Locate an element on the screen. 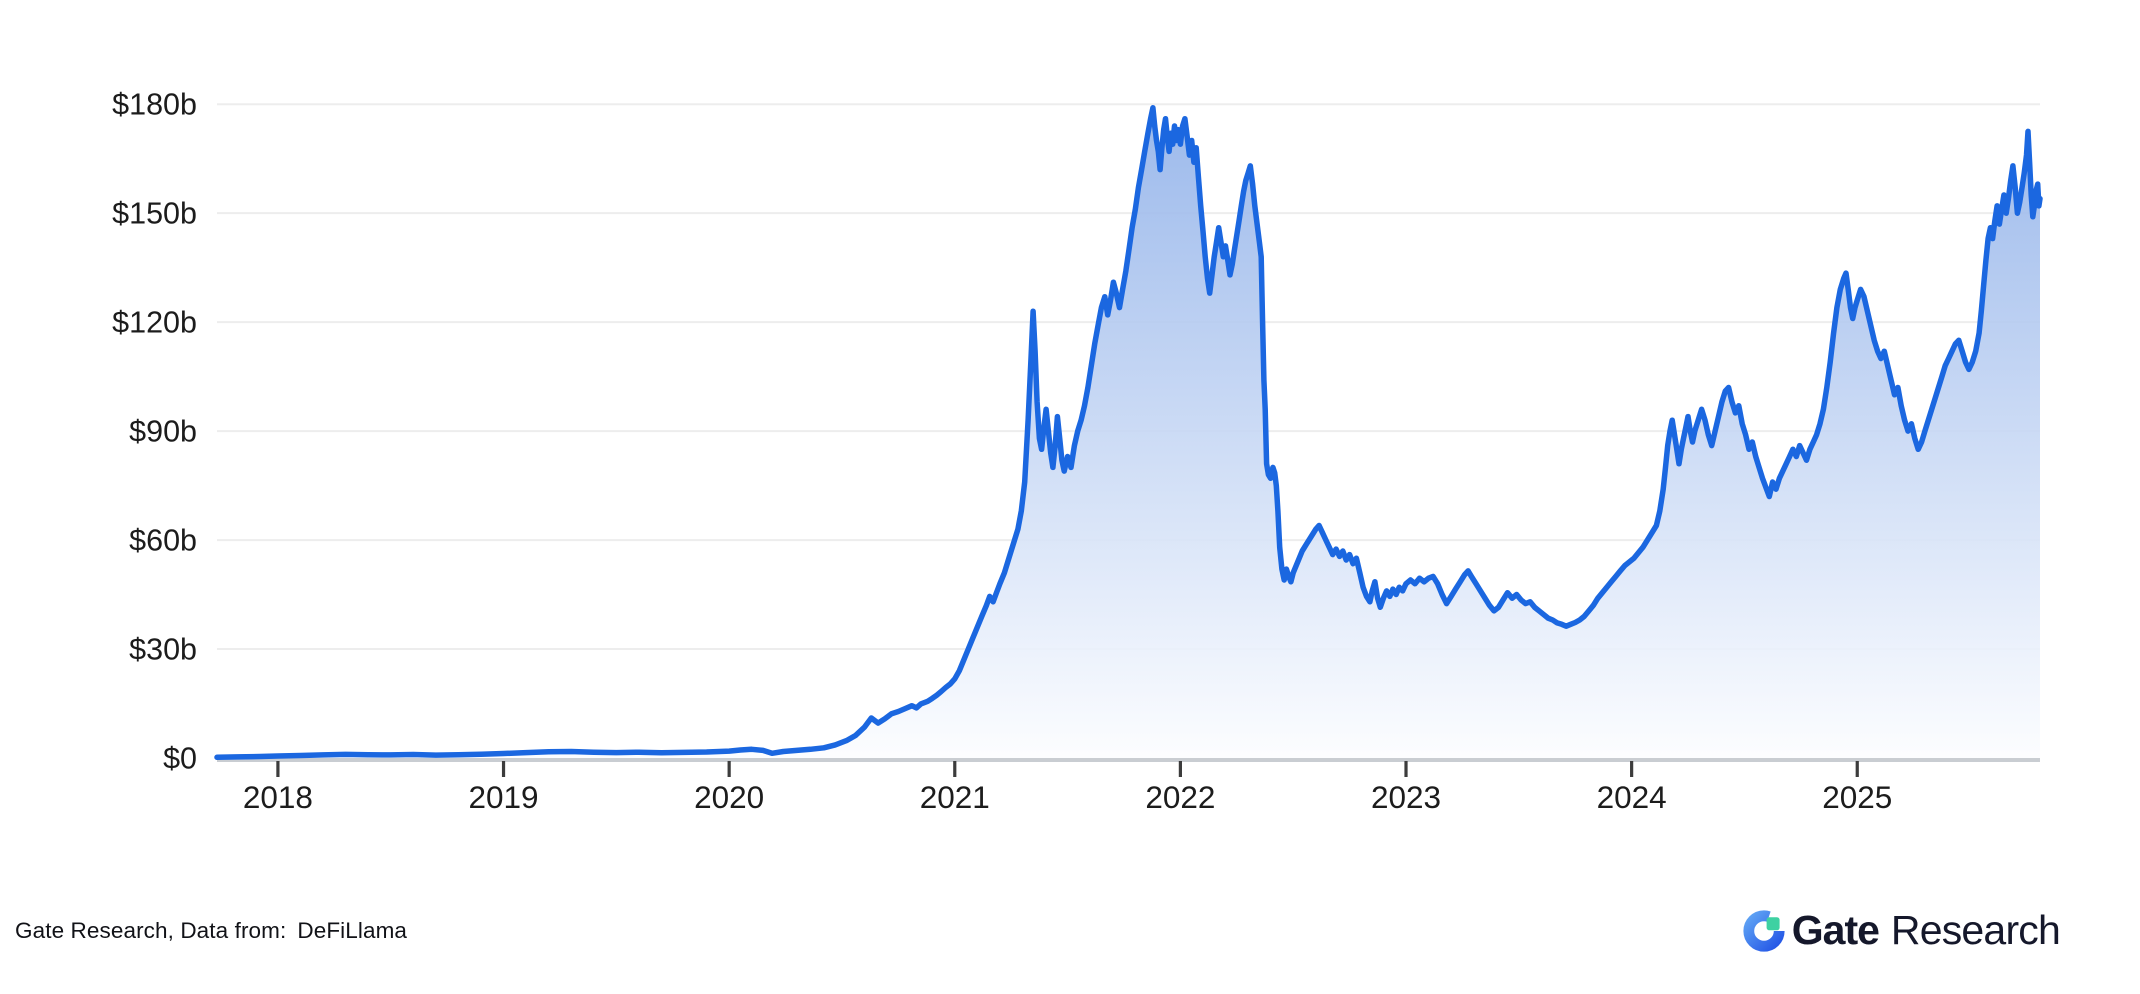 This screenshot has width=2140, height=994. y-axis-label: $180b is located at coordinates (154, 105).